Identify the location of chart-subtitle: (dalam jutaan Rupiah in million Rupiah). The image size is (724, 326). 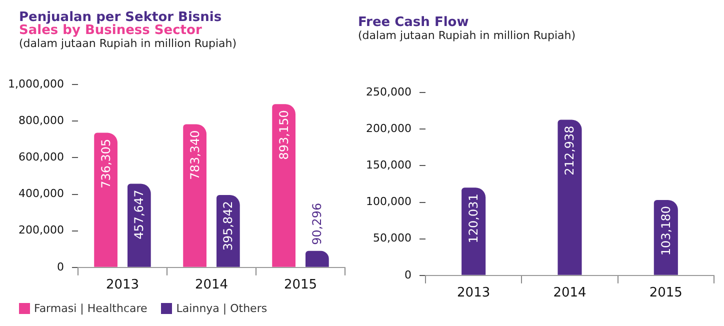
(467, 35).